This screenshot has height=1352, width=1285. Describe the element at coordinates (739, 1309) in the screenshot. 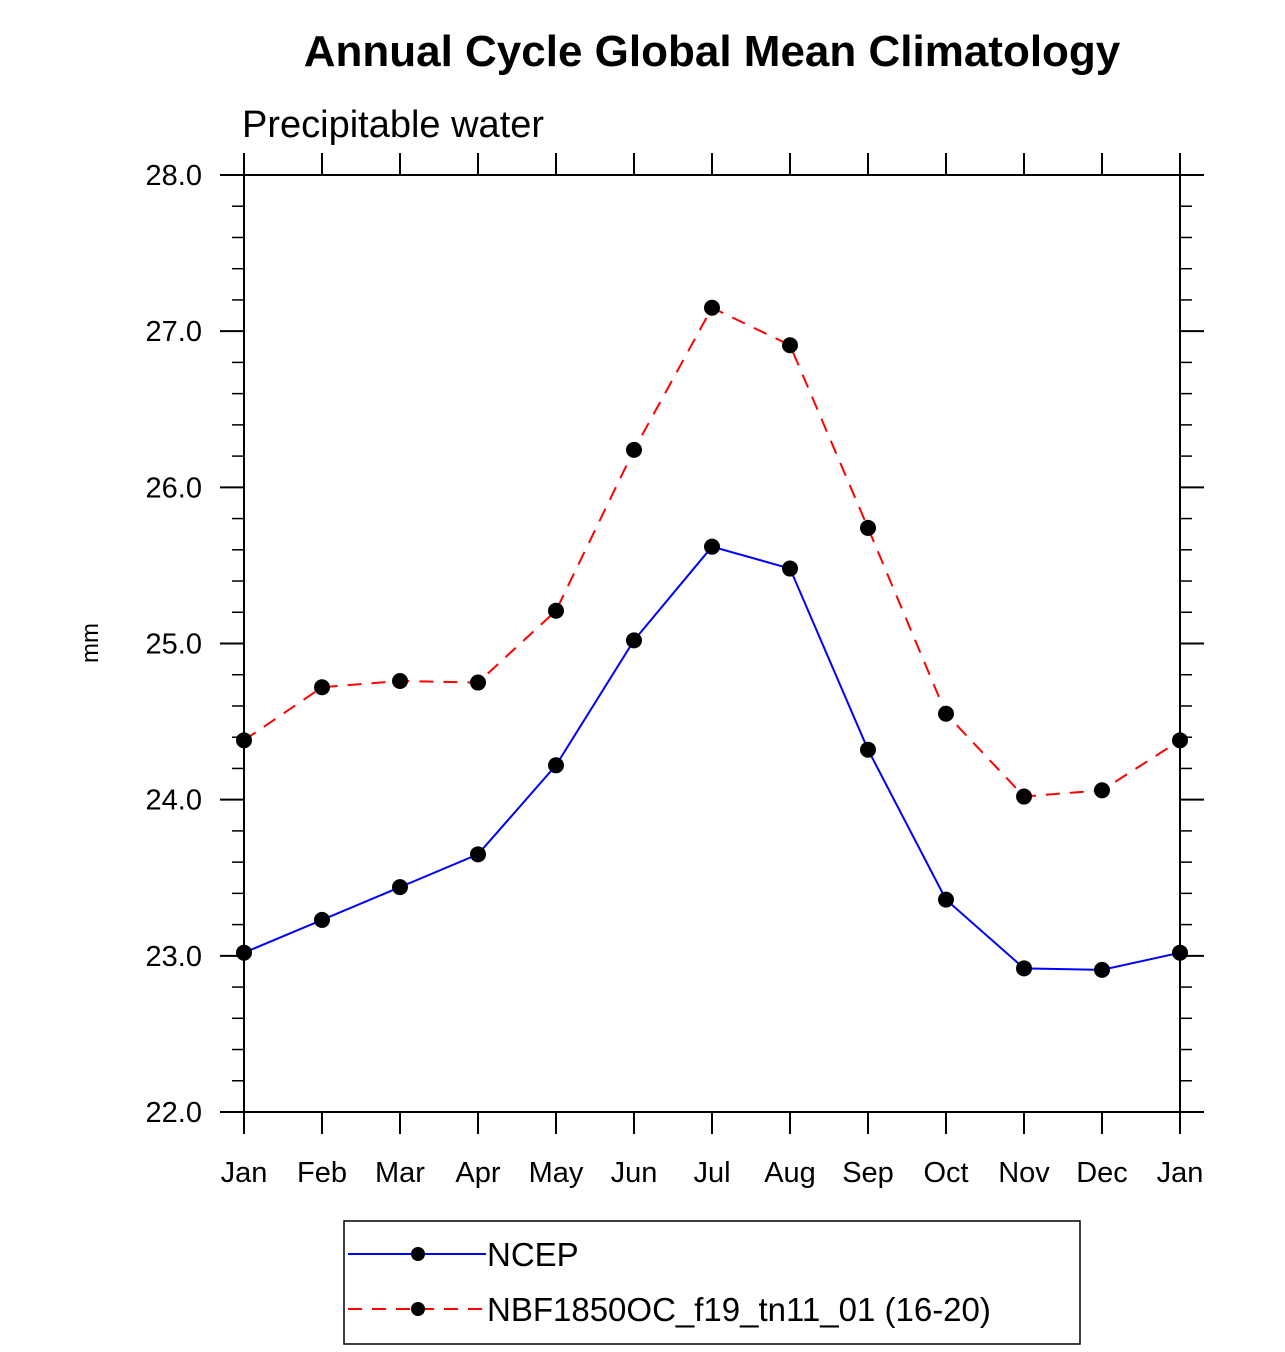

I see `legend-label-model: NBF1850OC_f19_tn11_01 (16-20)` at that location.